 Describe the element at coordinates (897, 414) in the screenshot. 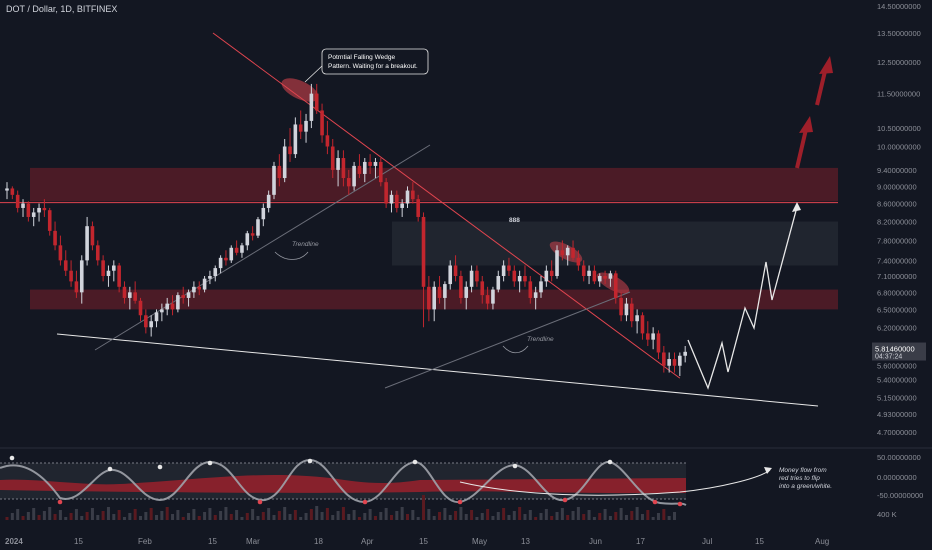

I see `price-tick-label: 4.93000000` at that location.